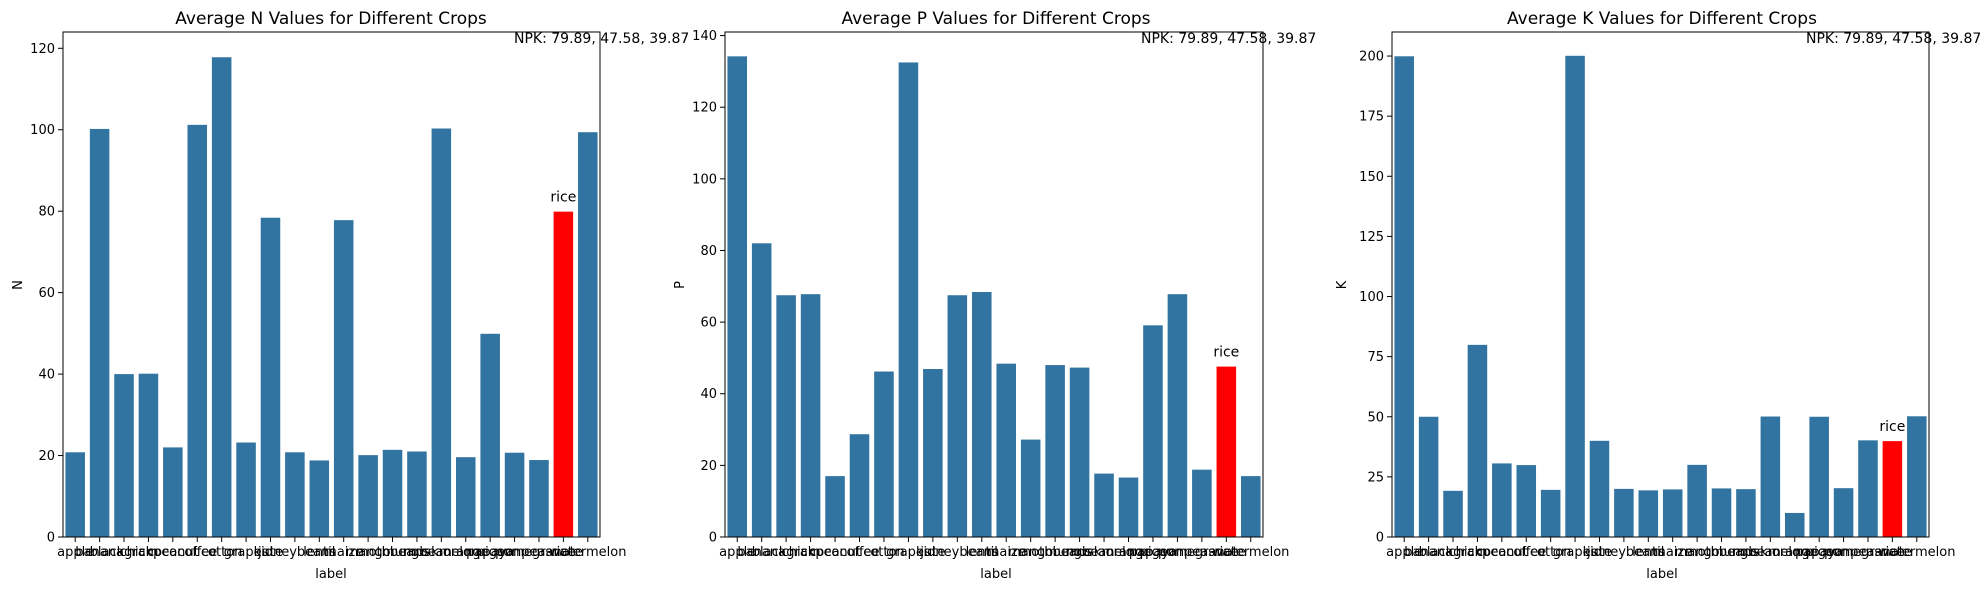 Image resolution: width=1984 pixels, height=590 pixels. Describe the element at coordinates (1502, 552) in the screenshot. I see `x-tick-label: coconut` at that location.